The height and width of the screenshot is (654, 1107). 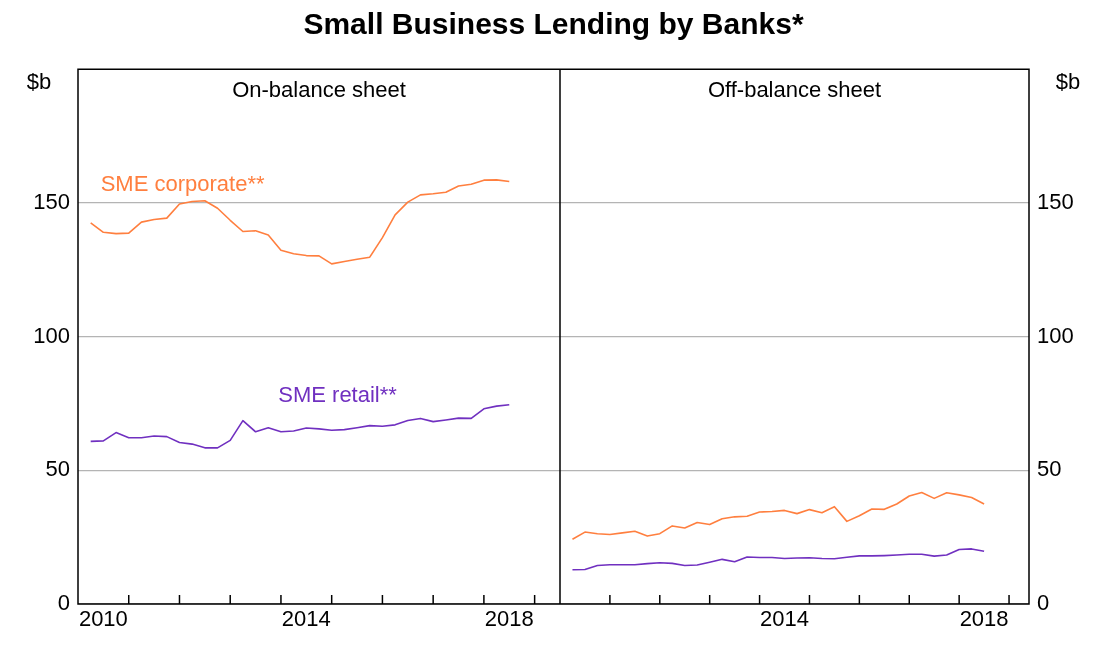 What do you see at coordinates (553, 24) in the screenshot?
I see `chart-title: Small Business Lending by Banks*` at bounding box center [553, 24].